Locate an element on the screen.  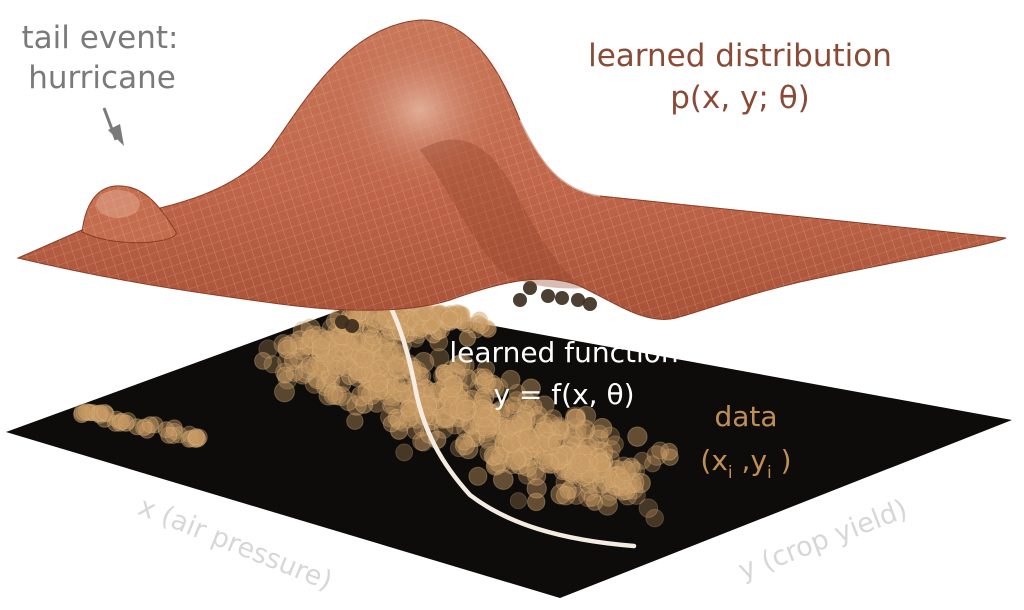
tail-event-label-line1: tail event: is located at coordinates (100, 38).